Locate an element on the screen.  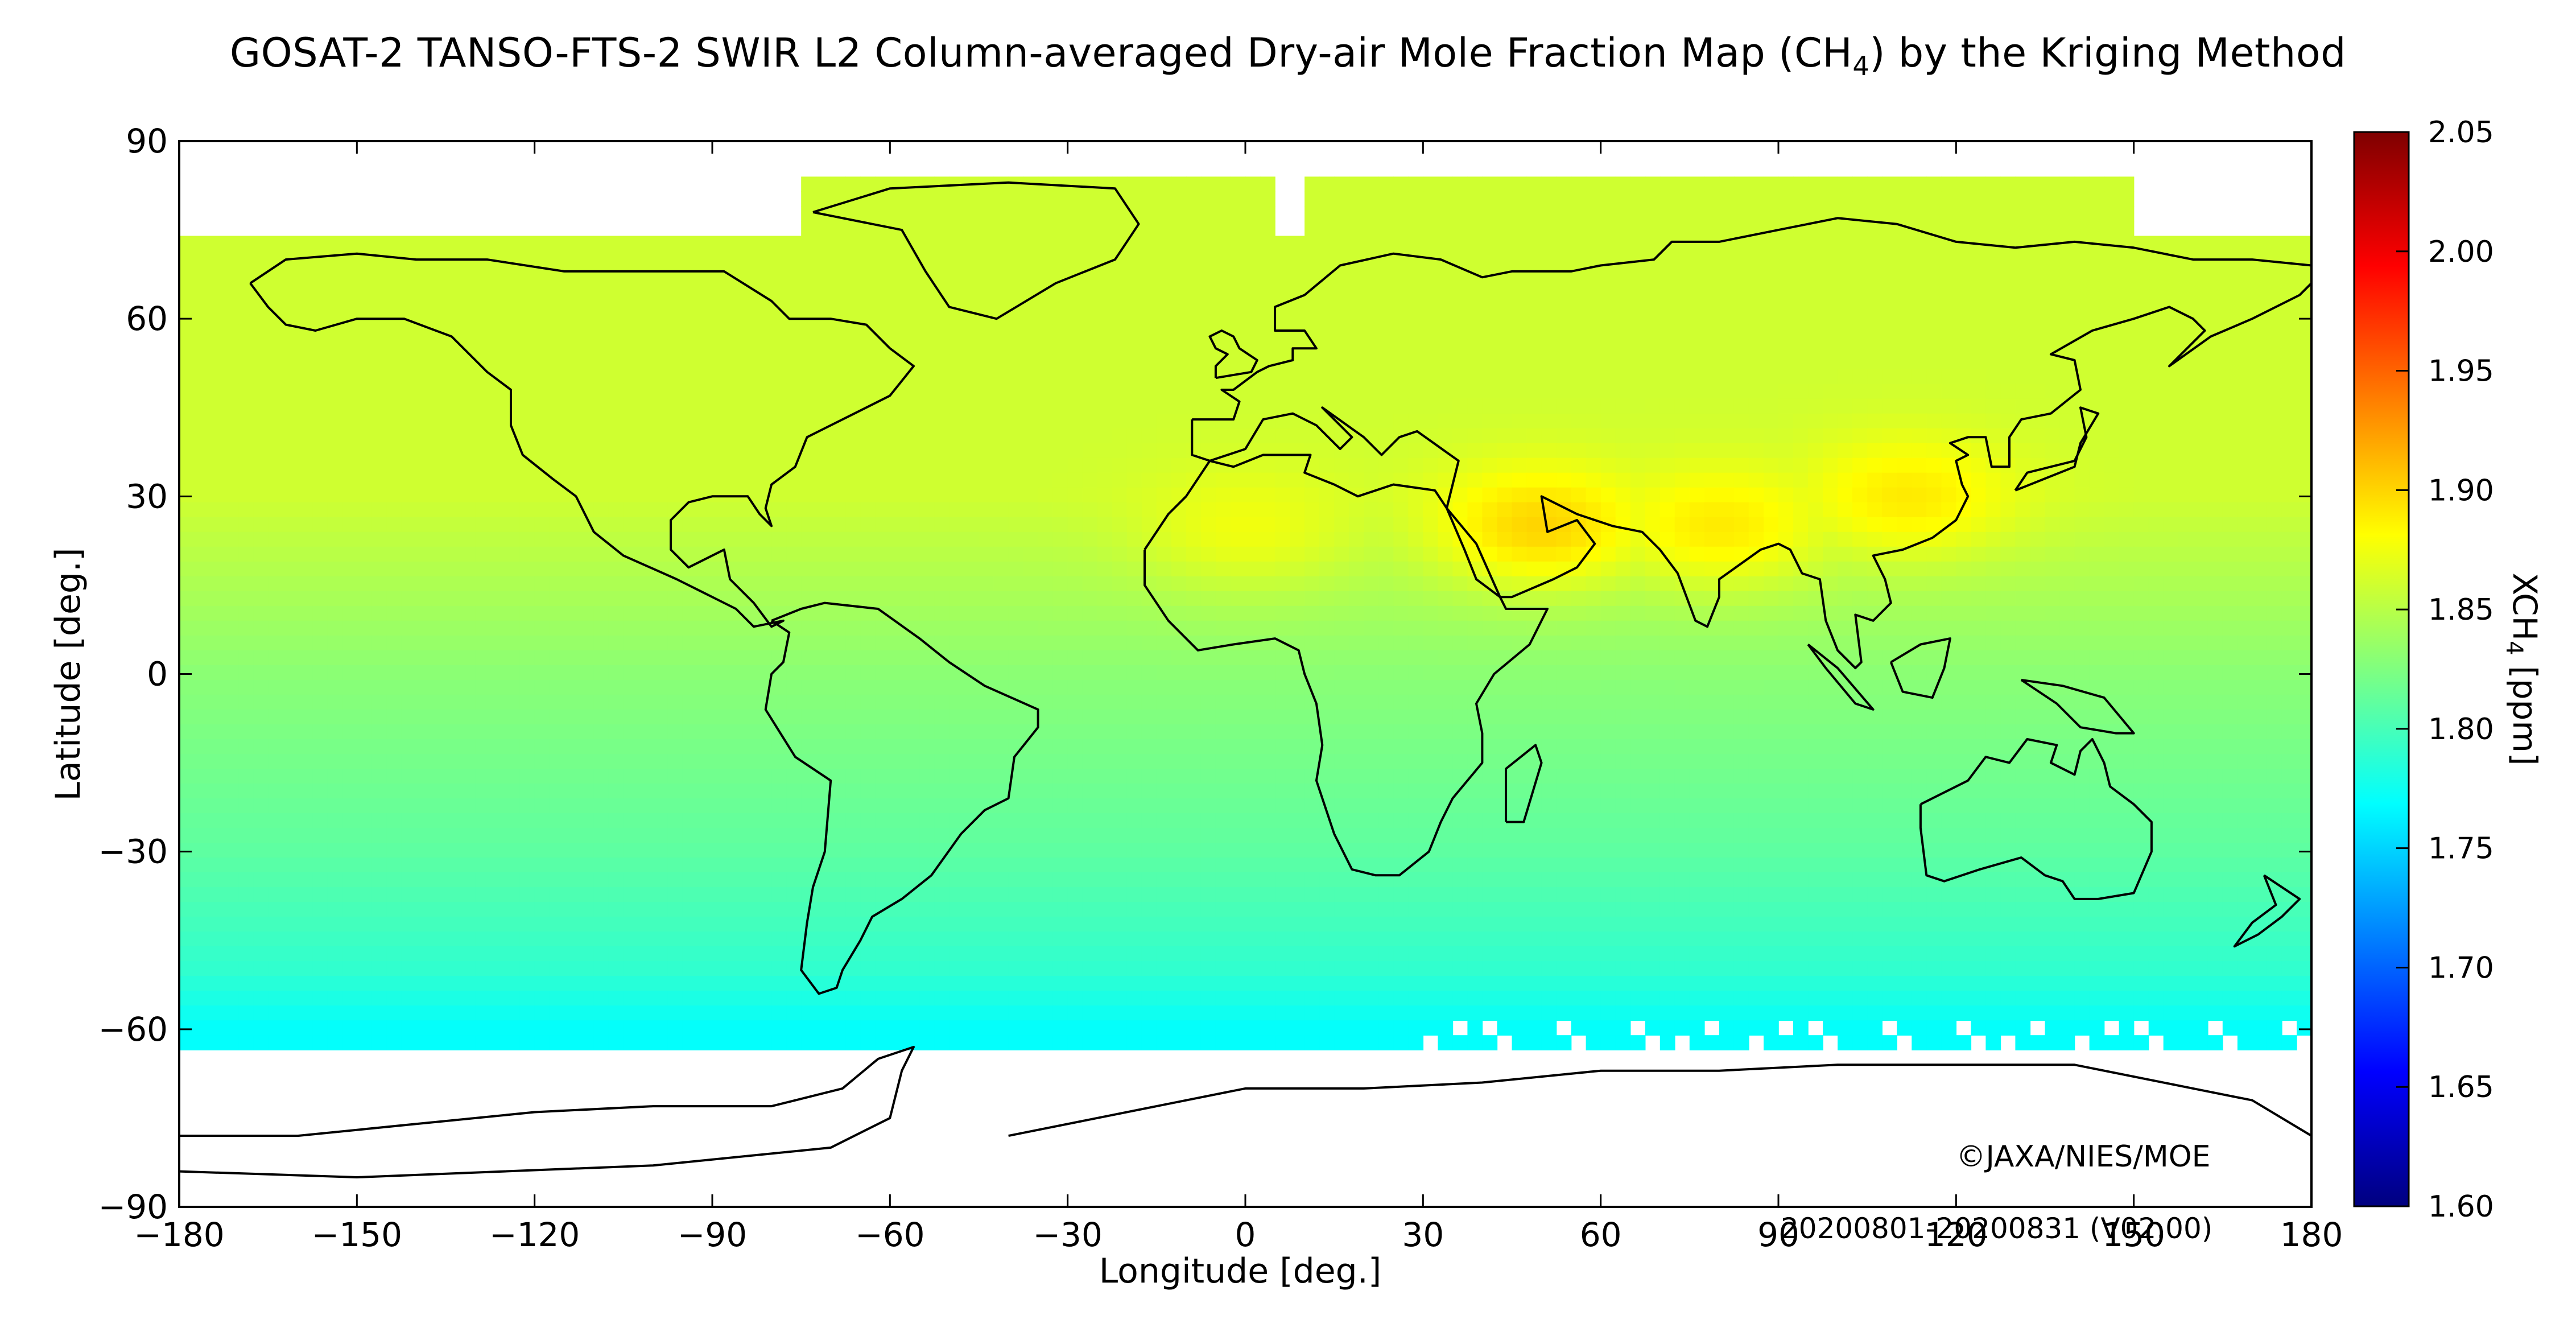
colorbar-label: XCH4 [ppm] is located at coordinates (2523, 670).